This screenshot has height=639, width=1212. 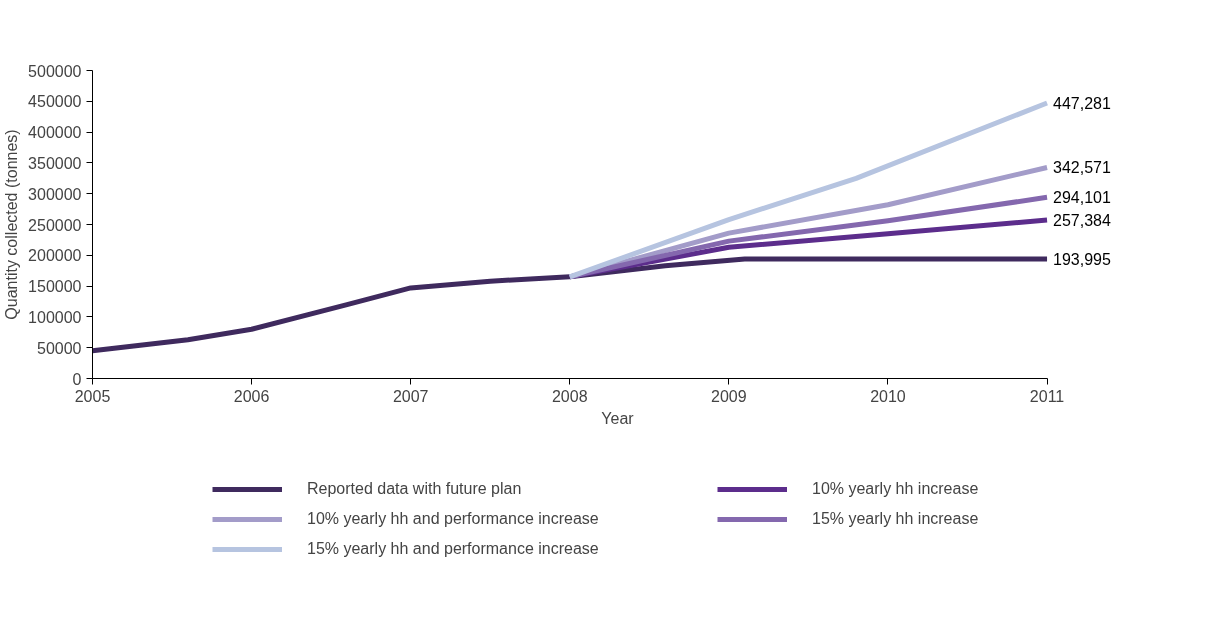 What do you see at coordinates (1082, 220) in the screenshot?
I see `data-label: 257,384` at bounding box center [1082, 220].